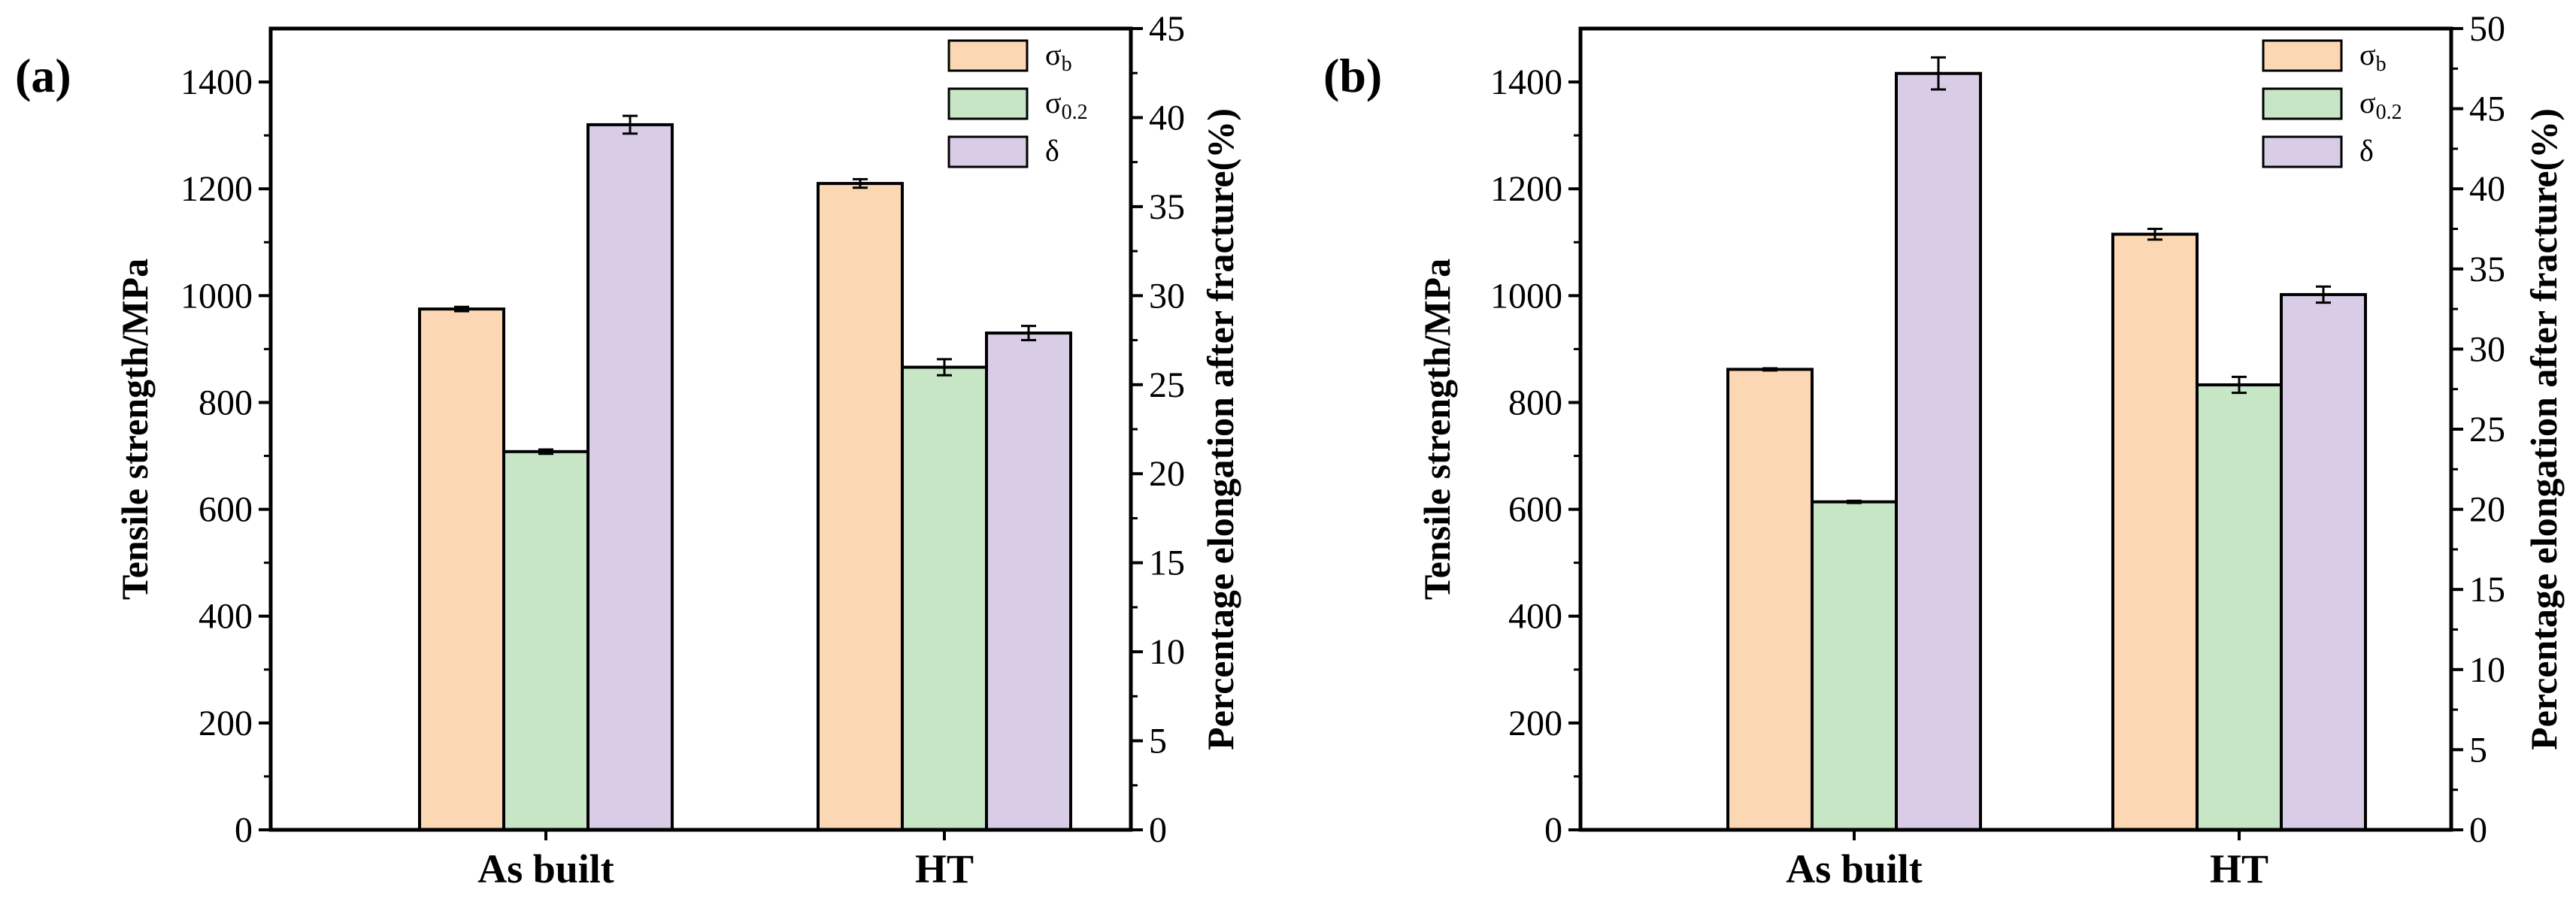 Image resolution: width=2576 pixels, height=908 pixels. I want to click on panel-label: (a), so click(43, 75).